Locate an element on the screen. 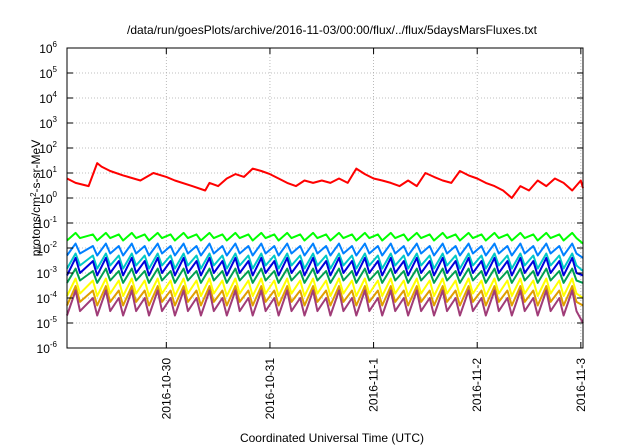 This screenshot has height=448, width=640. x-tick-label: 2016-10-30 is located at coordinates (166, 389).